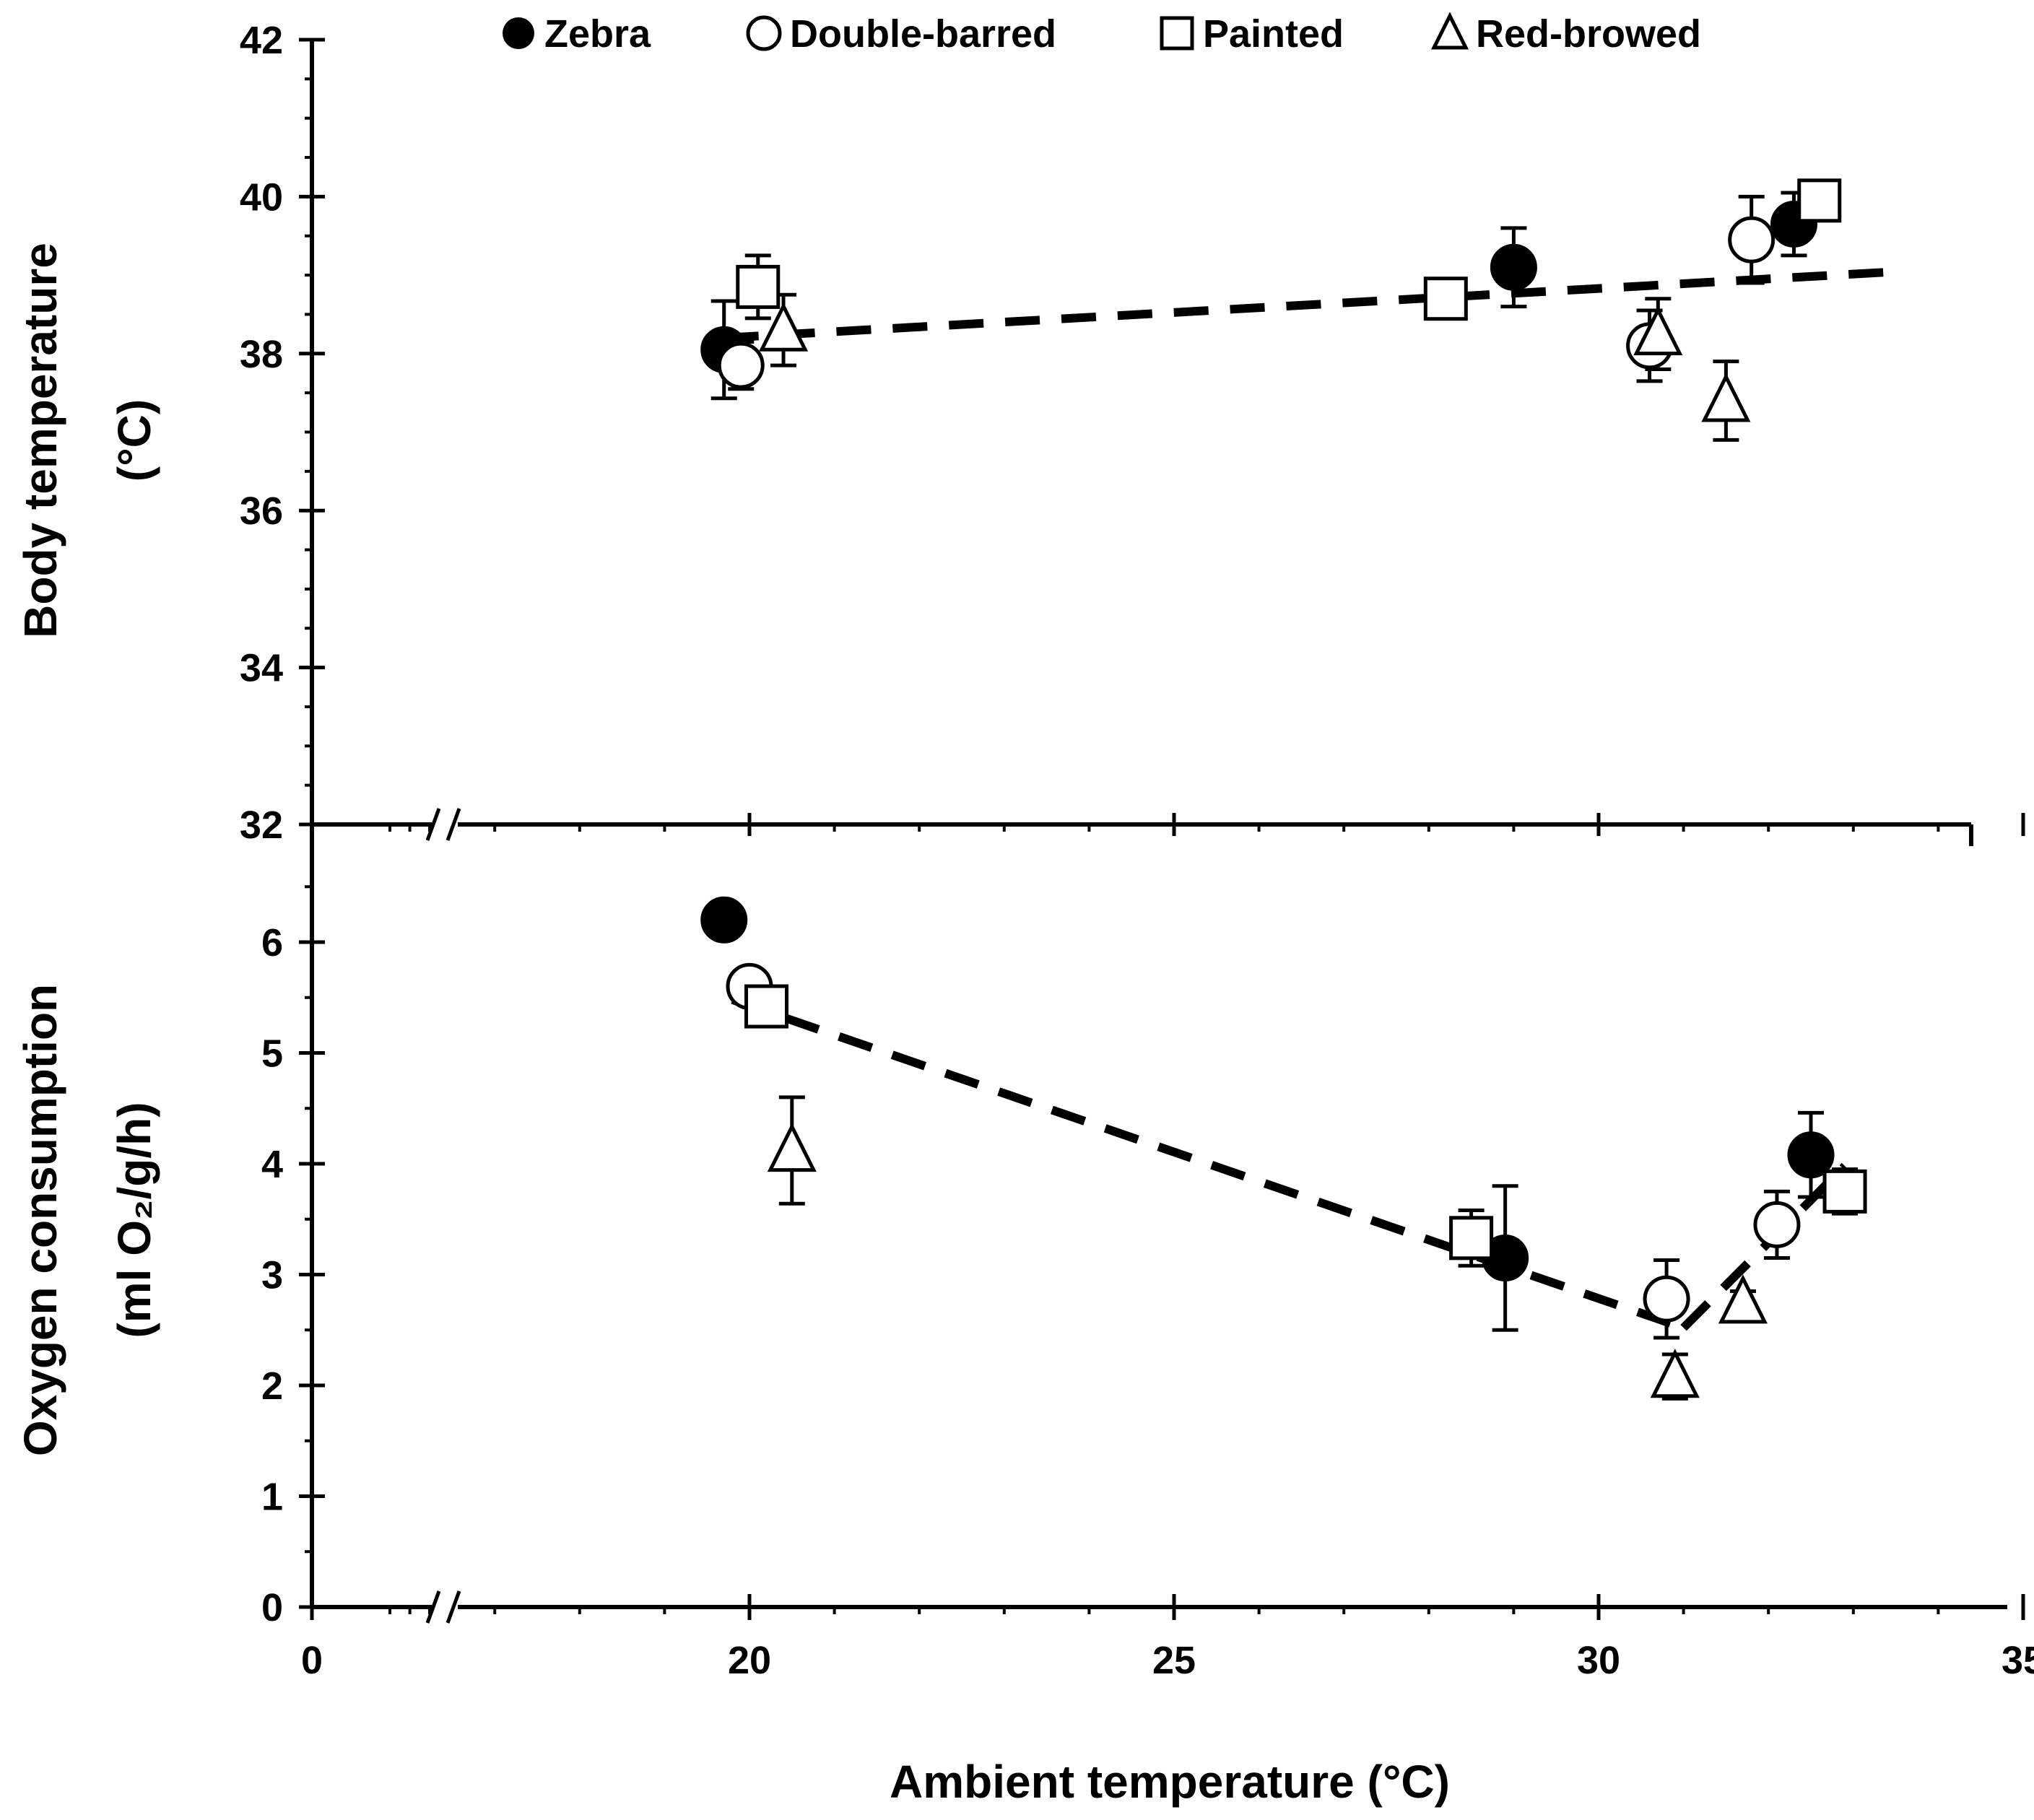 The height and width of the screenshot is (1820, 2034). I want to click on bottom-ylabel-line2: (ml O₂/g/h), so click(134, 1220).